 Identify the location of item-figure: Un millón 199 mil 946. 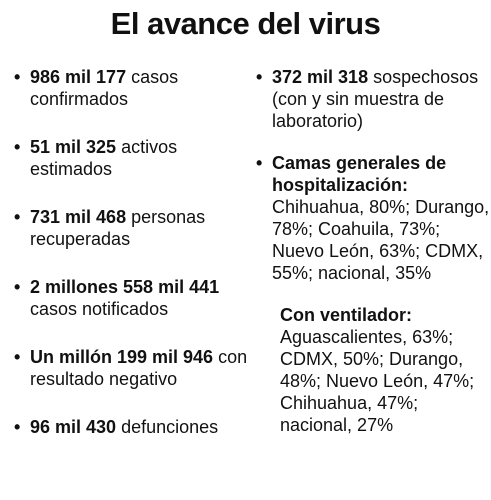
(122, 357).